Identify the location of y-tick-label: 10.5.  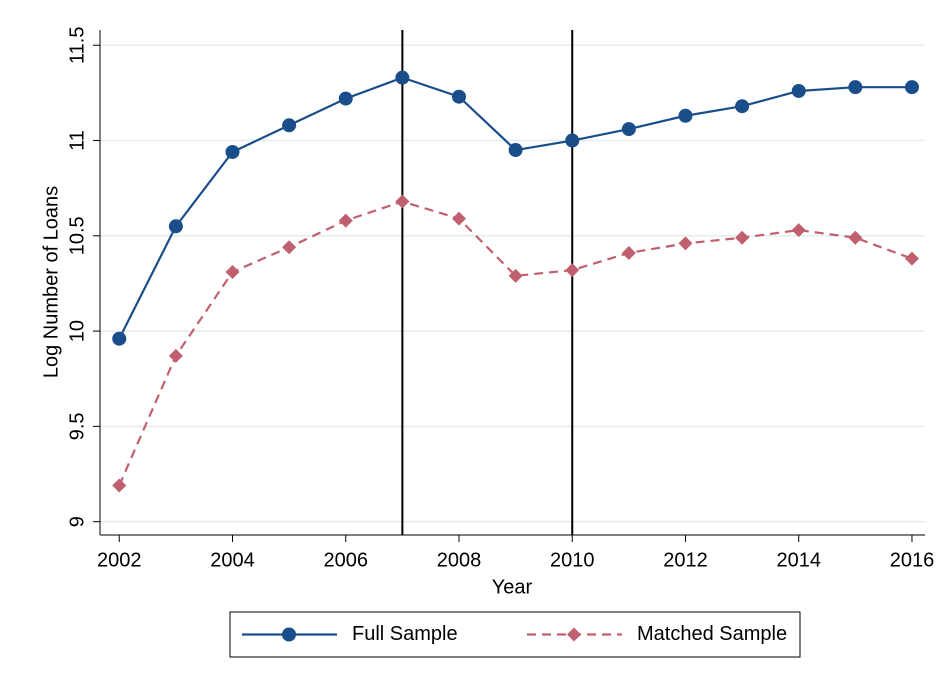
(77, 235).